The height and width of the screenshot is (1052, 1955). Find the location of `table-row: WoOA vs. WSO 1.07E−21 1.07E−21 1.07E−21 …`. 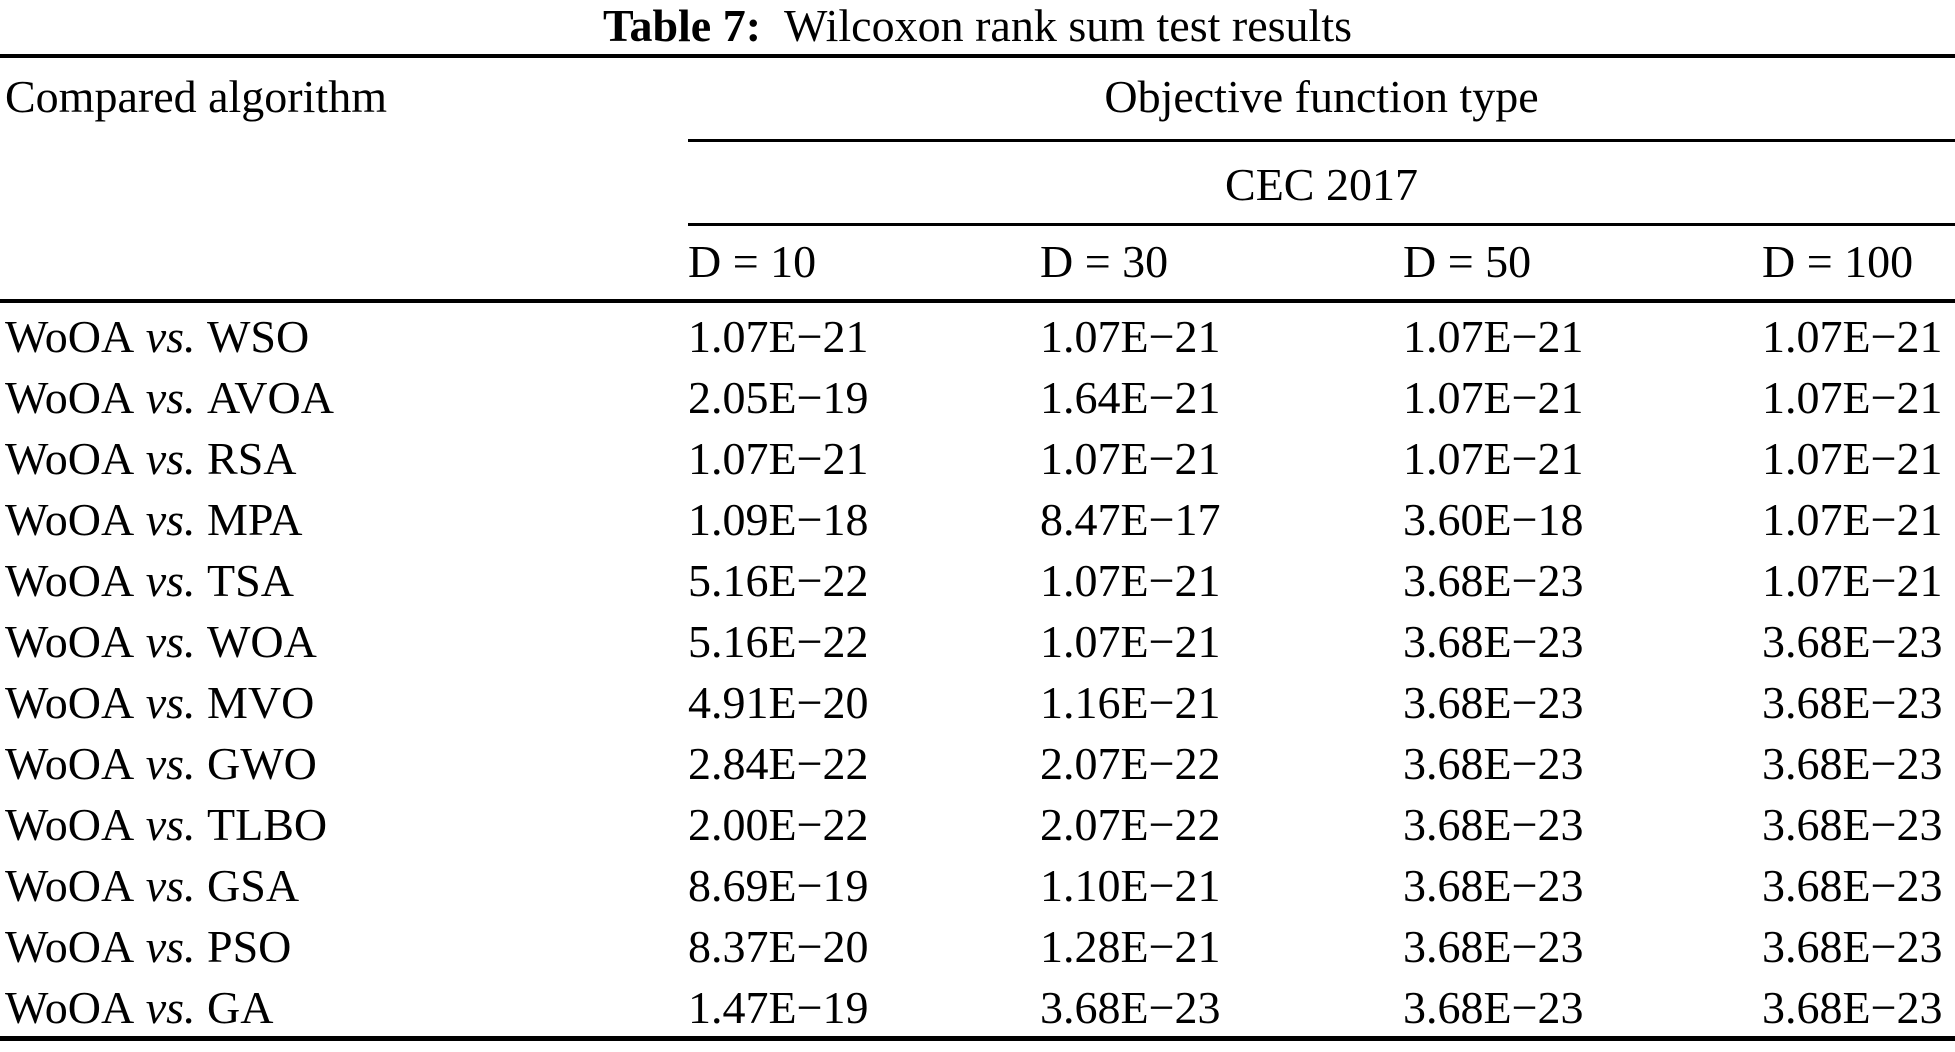

table-row: WoOA vs. WSO 1.07E−21 1.07E−21 1.07E−21 … is located at coordinates (977, 336).